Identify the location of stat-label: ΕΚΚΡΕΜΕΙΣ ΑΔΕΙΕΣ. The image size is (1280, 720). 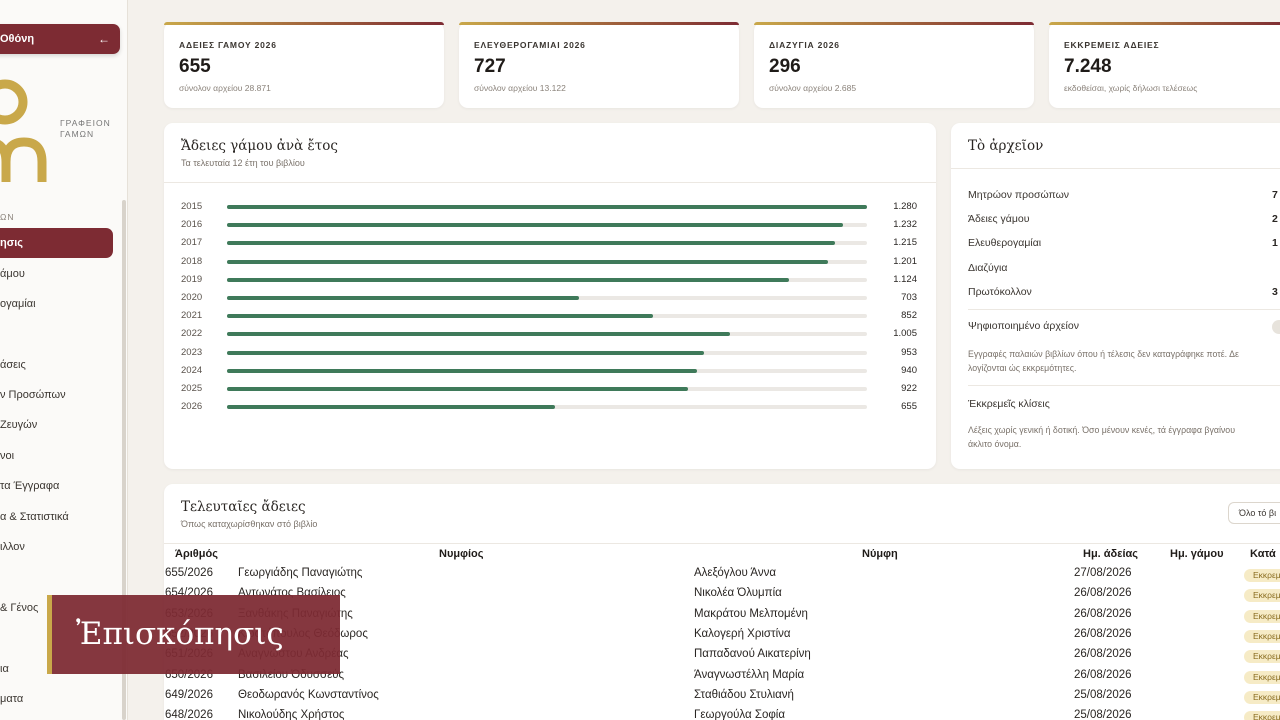
(1112, 45).